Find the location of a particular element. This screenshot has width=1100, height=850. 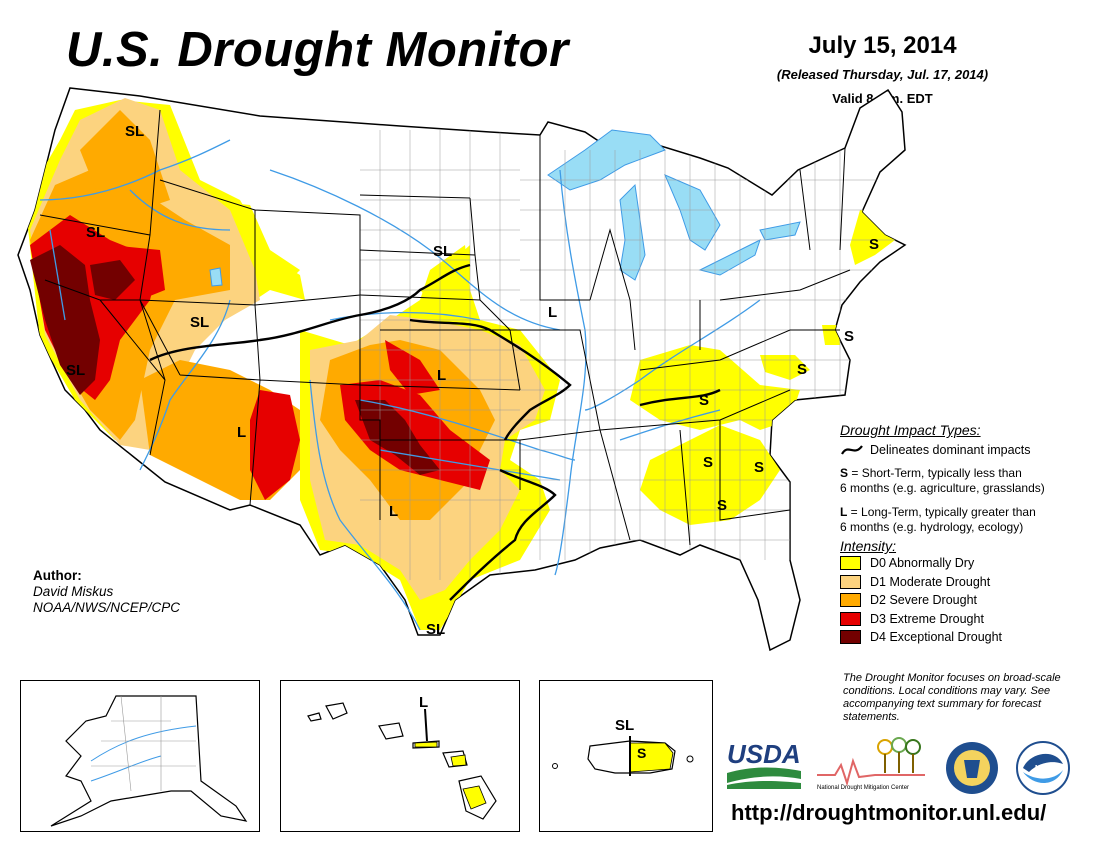

great-lakes is located at coordinates (505, 208).